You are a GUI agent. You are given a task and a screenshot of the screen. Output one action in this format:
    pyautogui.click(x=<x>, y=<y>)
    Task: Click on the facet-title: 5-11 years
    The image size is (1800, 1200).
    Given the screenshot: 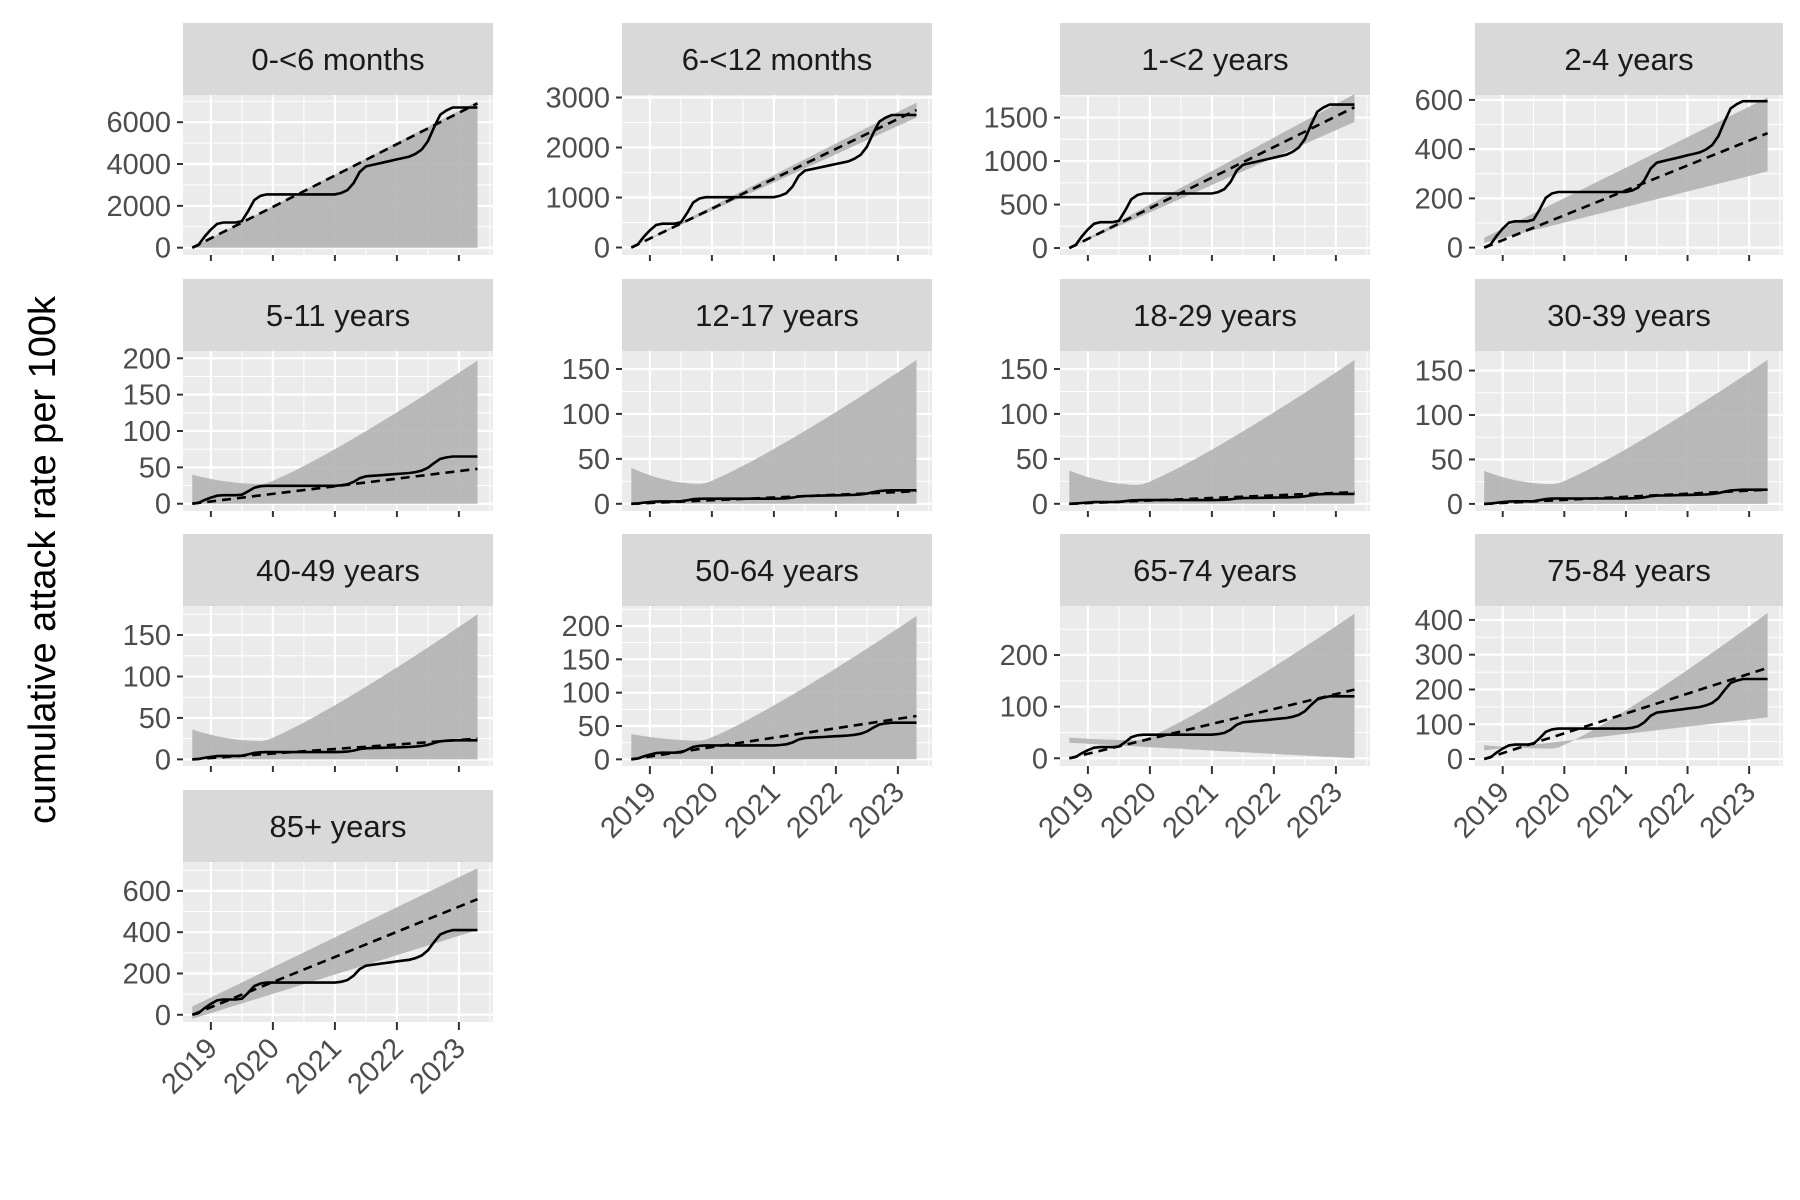 What is the action you would take?
    pyautogui.click(x=338, y=315)
    